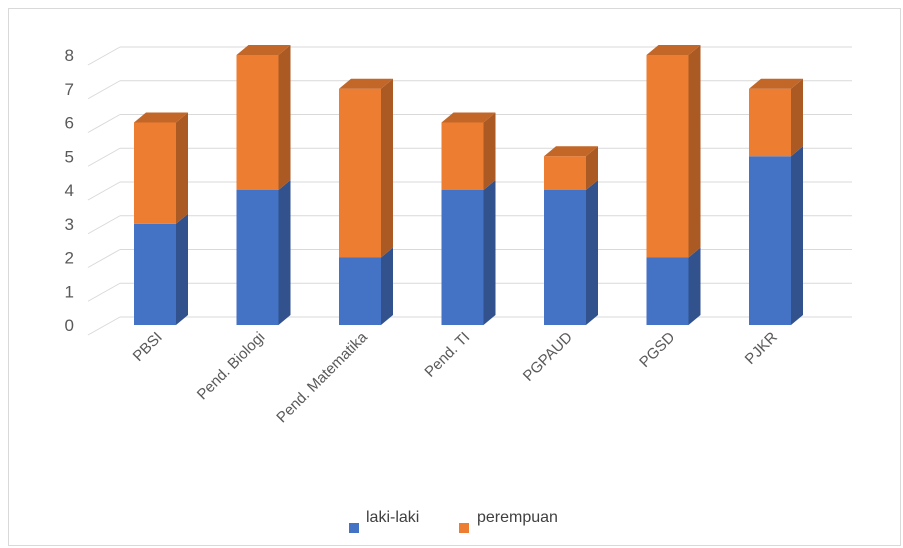 The image size is (903, 548). Describe the element at coordinates (761, 348) in the screenshot. I see `x-tick-label-6: PJKR` at that location.